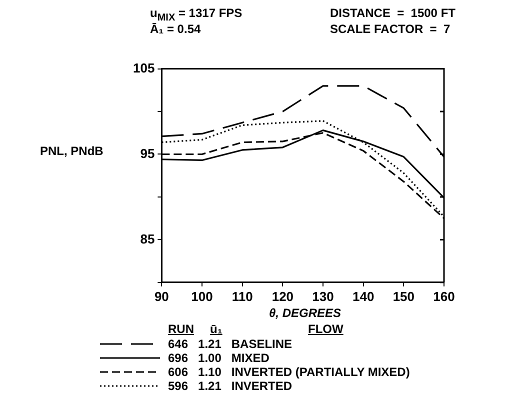  Describe the element at coordinates (161, 296) in the screenshot. I see `x-tick-label: 90` at that location.